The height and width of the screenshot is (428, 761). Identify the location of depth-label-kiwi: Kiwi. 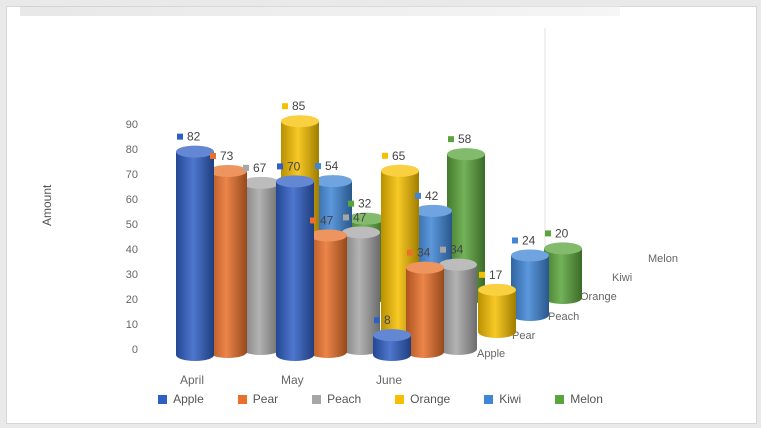
(622, 278).